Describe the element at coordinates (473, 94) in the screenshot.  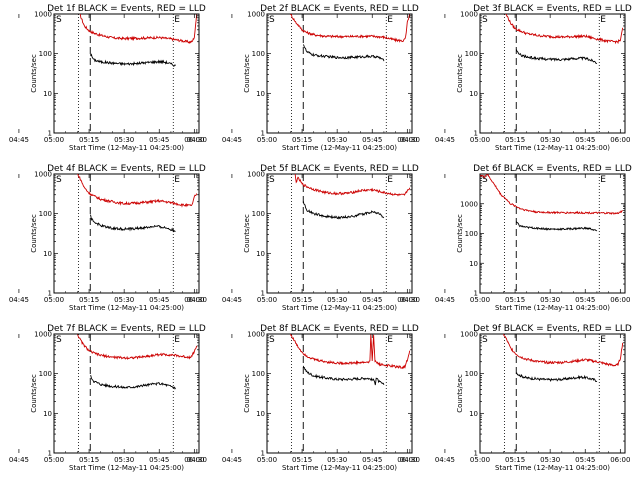
I see `y-tick-label: 10` at that location.